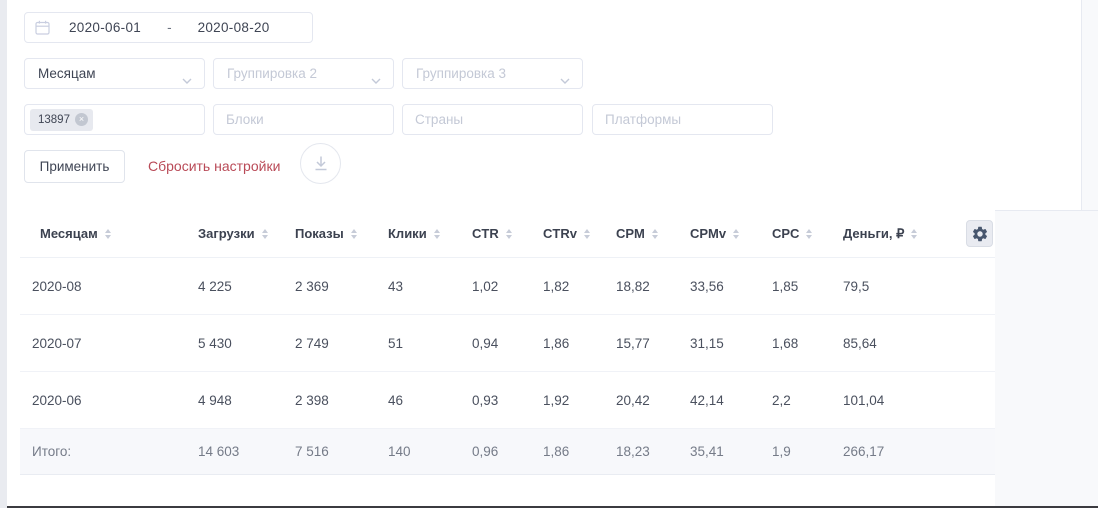  What do you see at coordinates (312, 400) in the screenshot?
I see `table-cell: 2 398` at bounding box center [312, 400].